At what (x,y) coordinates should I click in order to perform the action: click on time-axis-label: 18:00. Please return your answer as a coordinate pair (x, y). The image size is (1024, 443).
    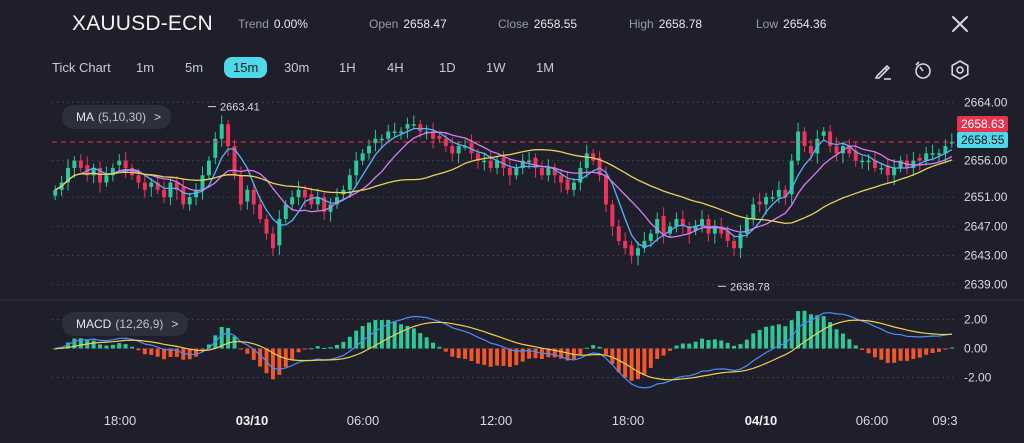
    Looking at the image, I should click on (628, 420).